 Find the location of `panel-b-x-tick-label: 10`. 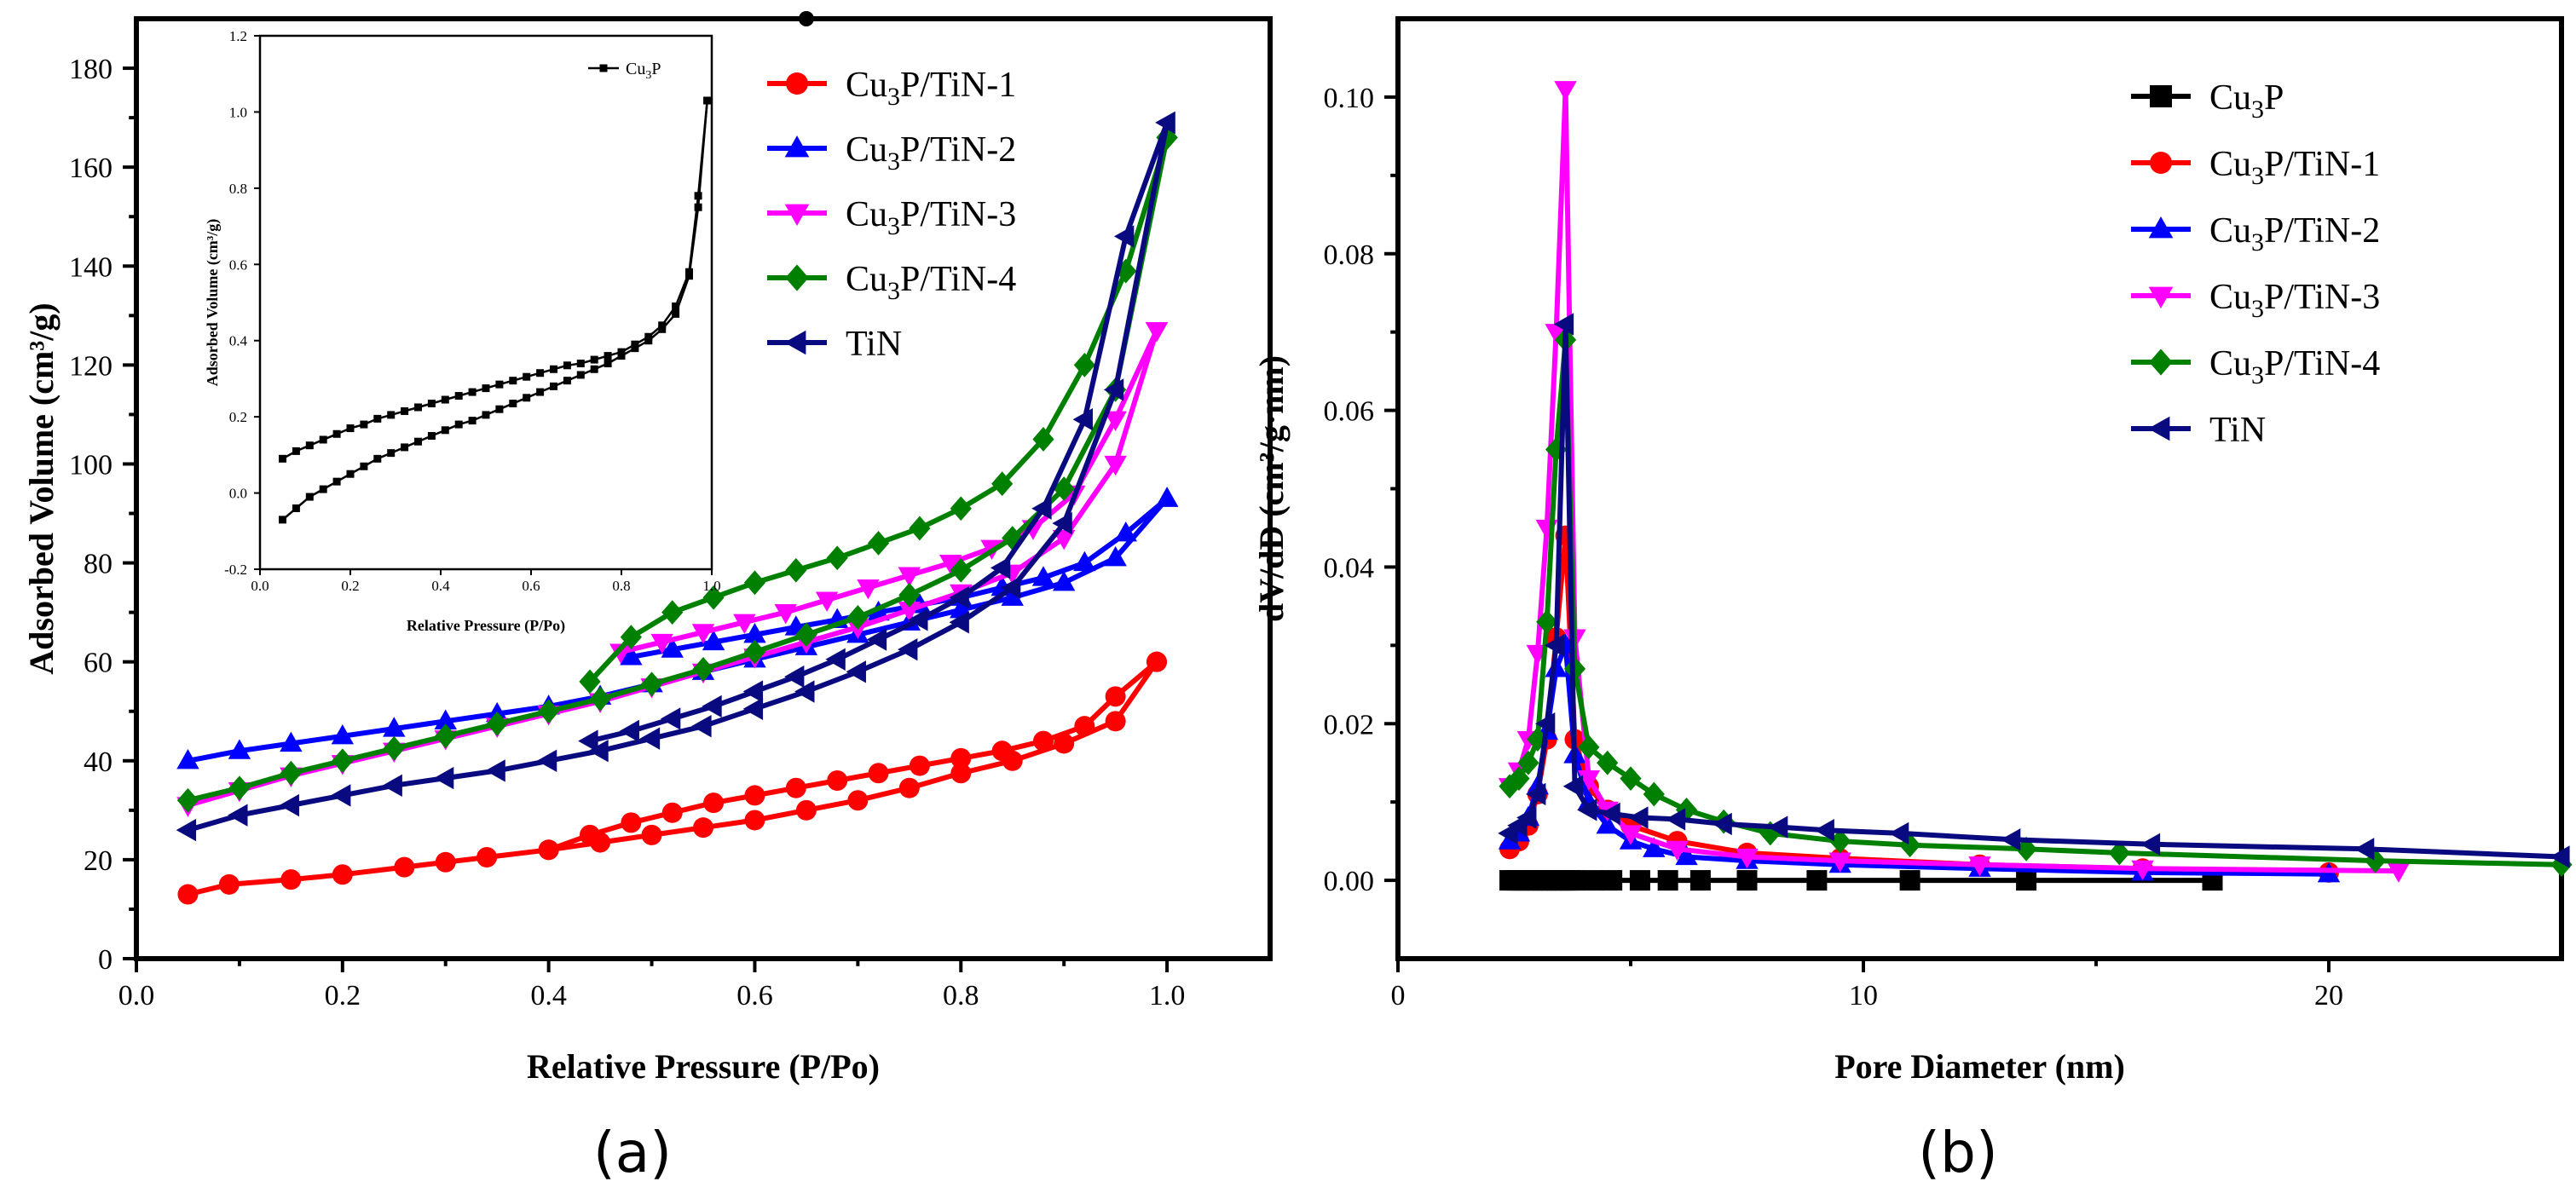

panel-b-x-tick-label: 10 is located at coordinates (1863, 995).